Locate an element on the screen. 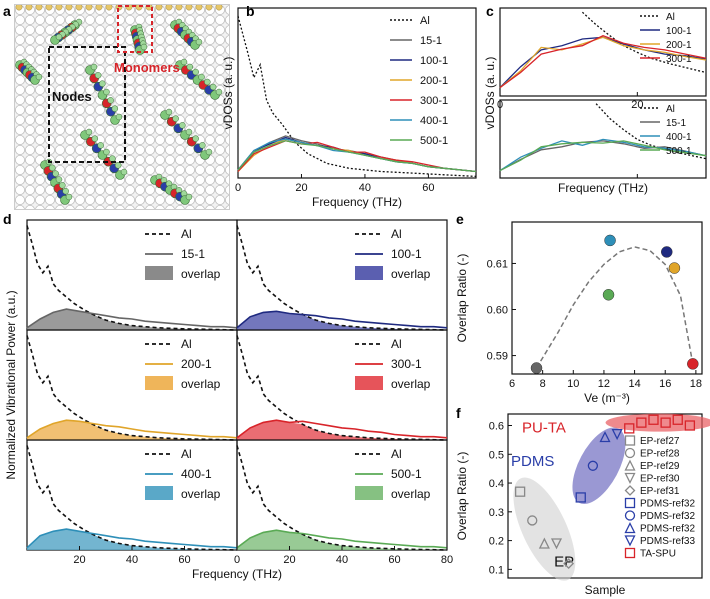  panel-label-f: f is located at coordinates (458, 413).